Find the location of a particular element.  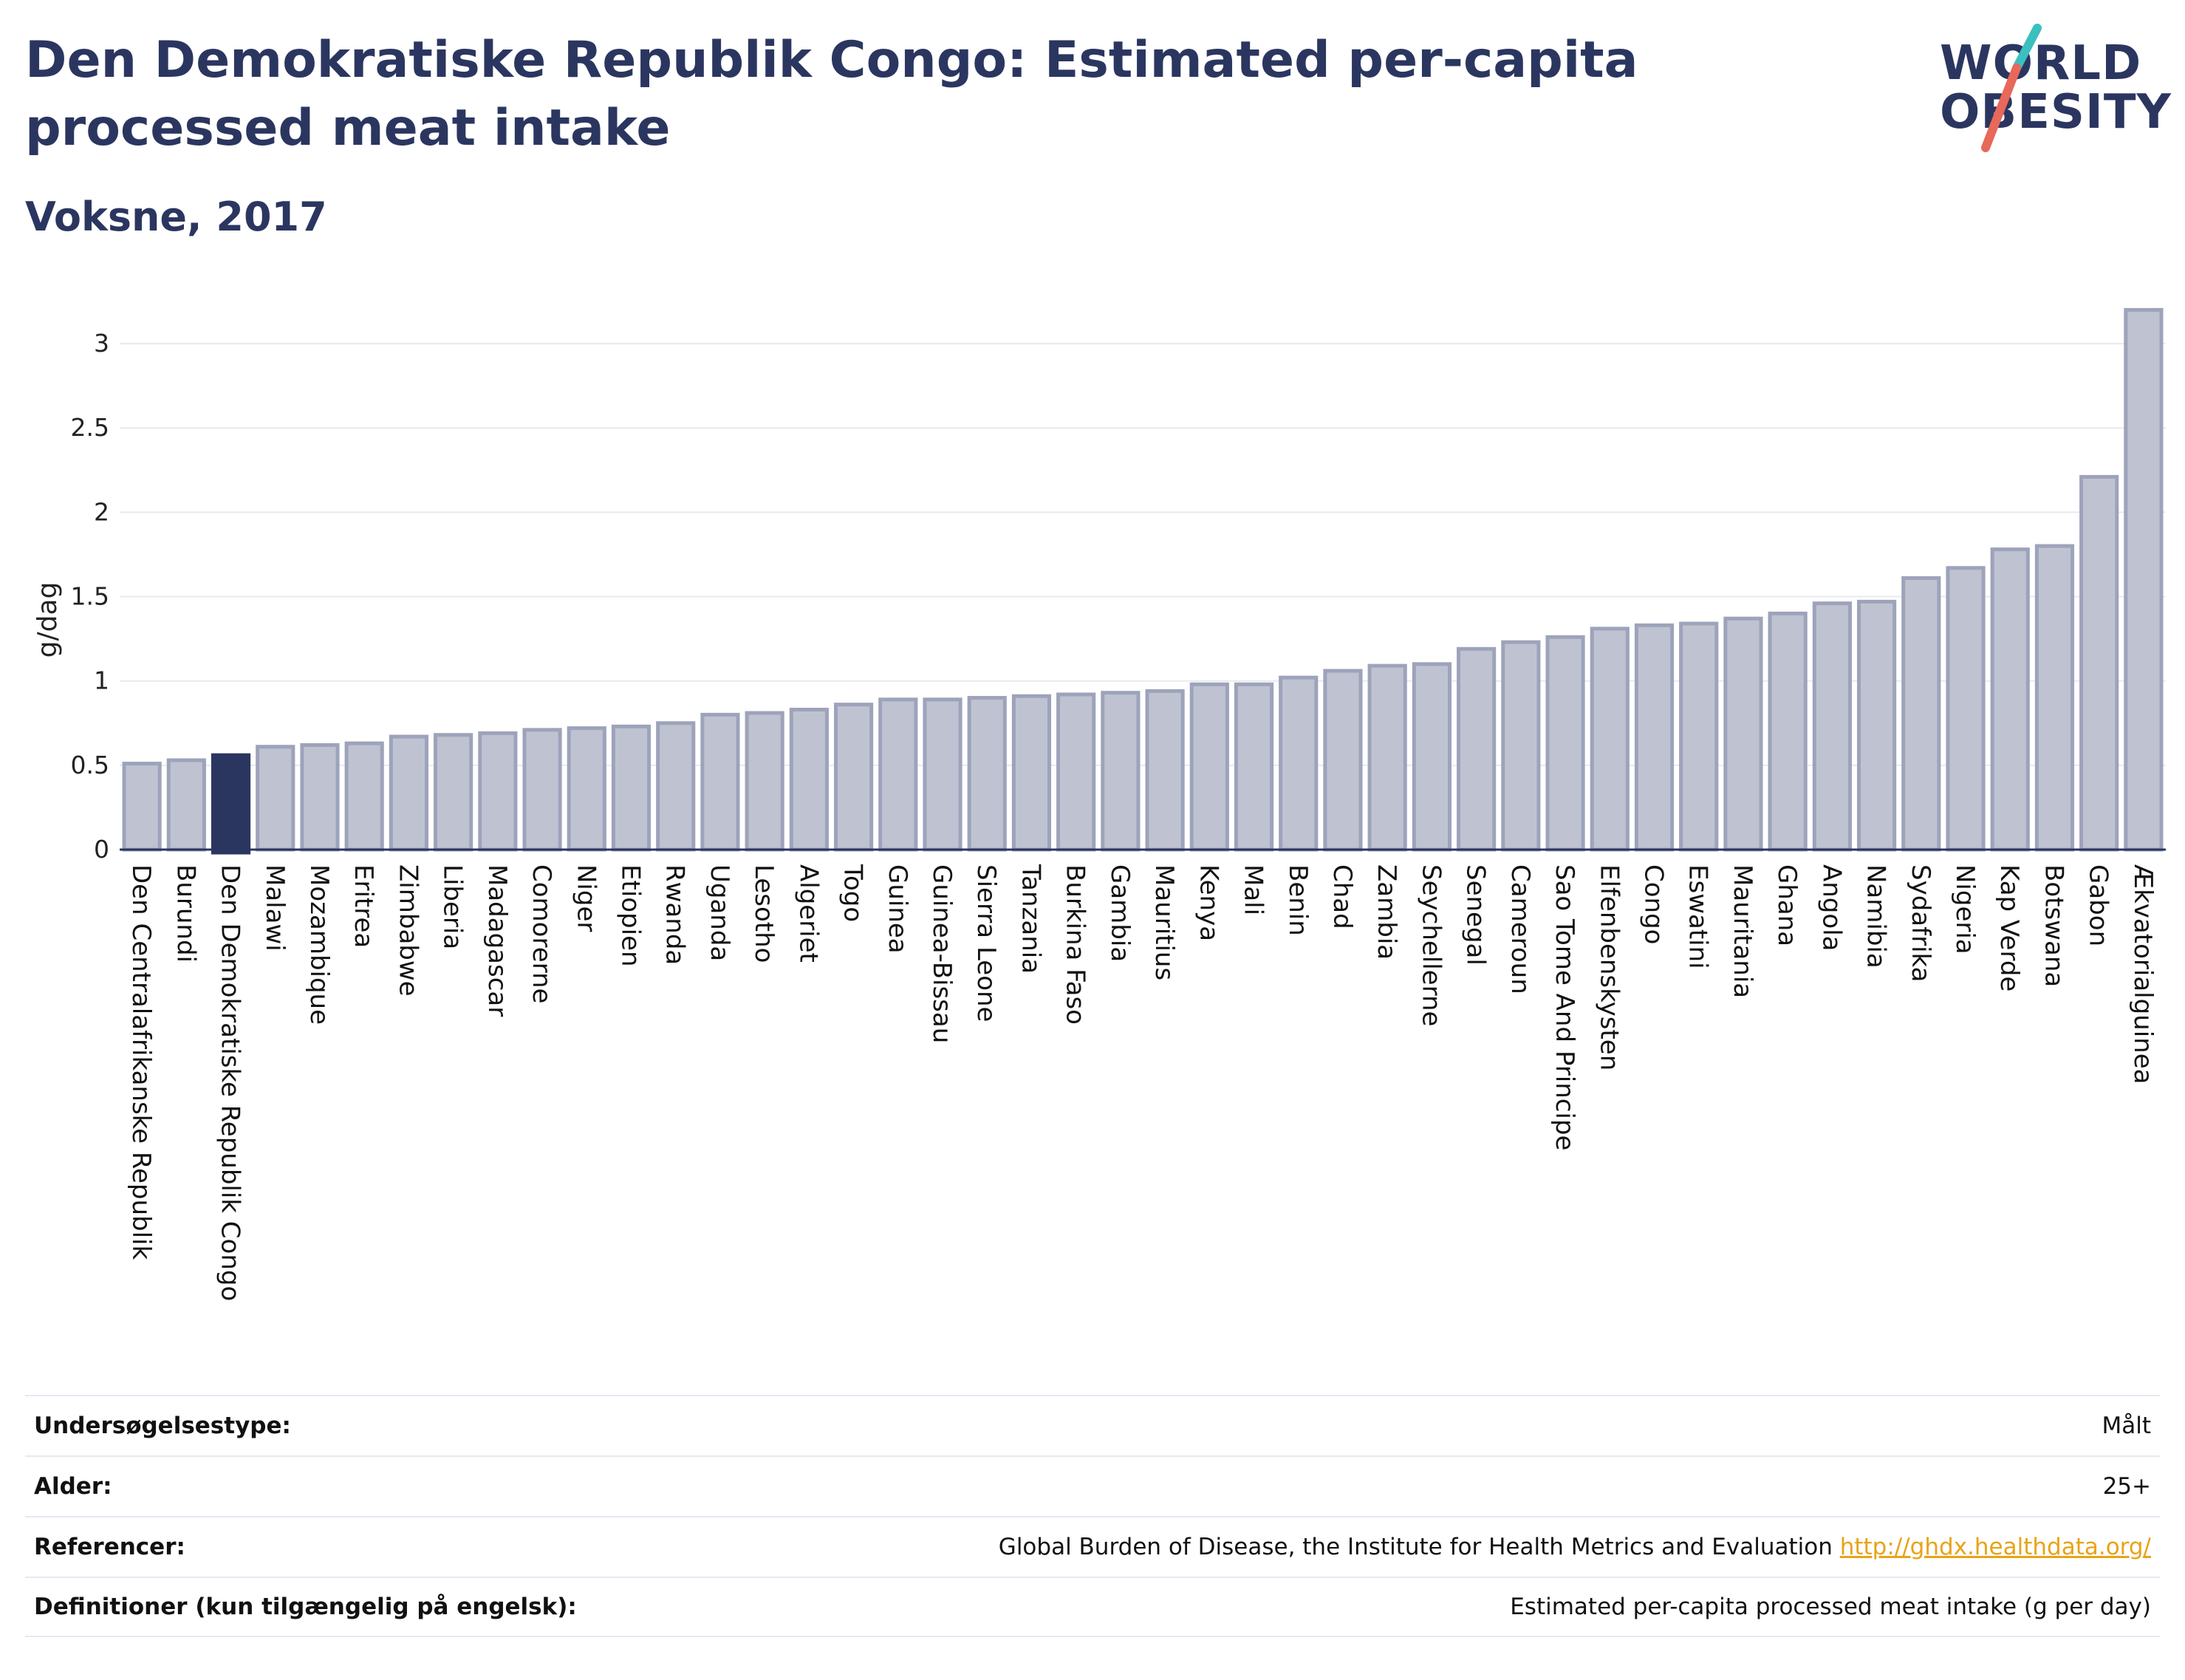

x-tick-label: Liberia is located at coordinates (453, 906).